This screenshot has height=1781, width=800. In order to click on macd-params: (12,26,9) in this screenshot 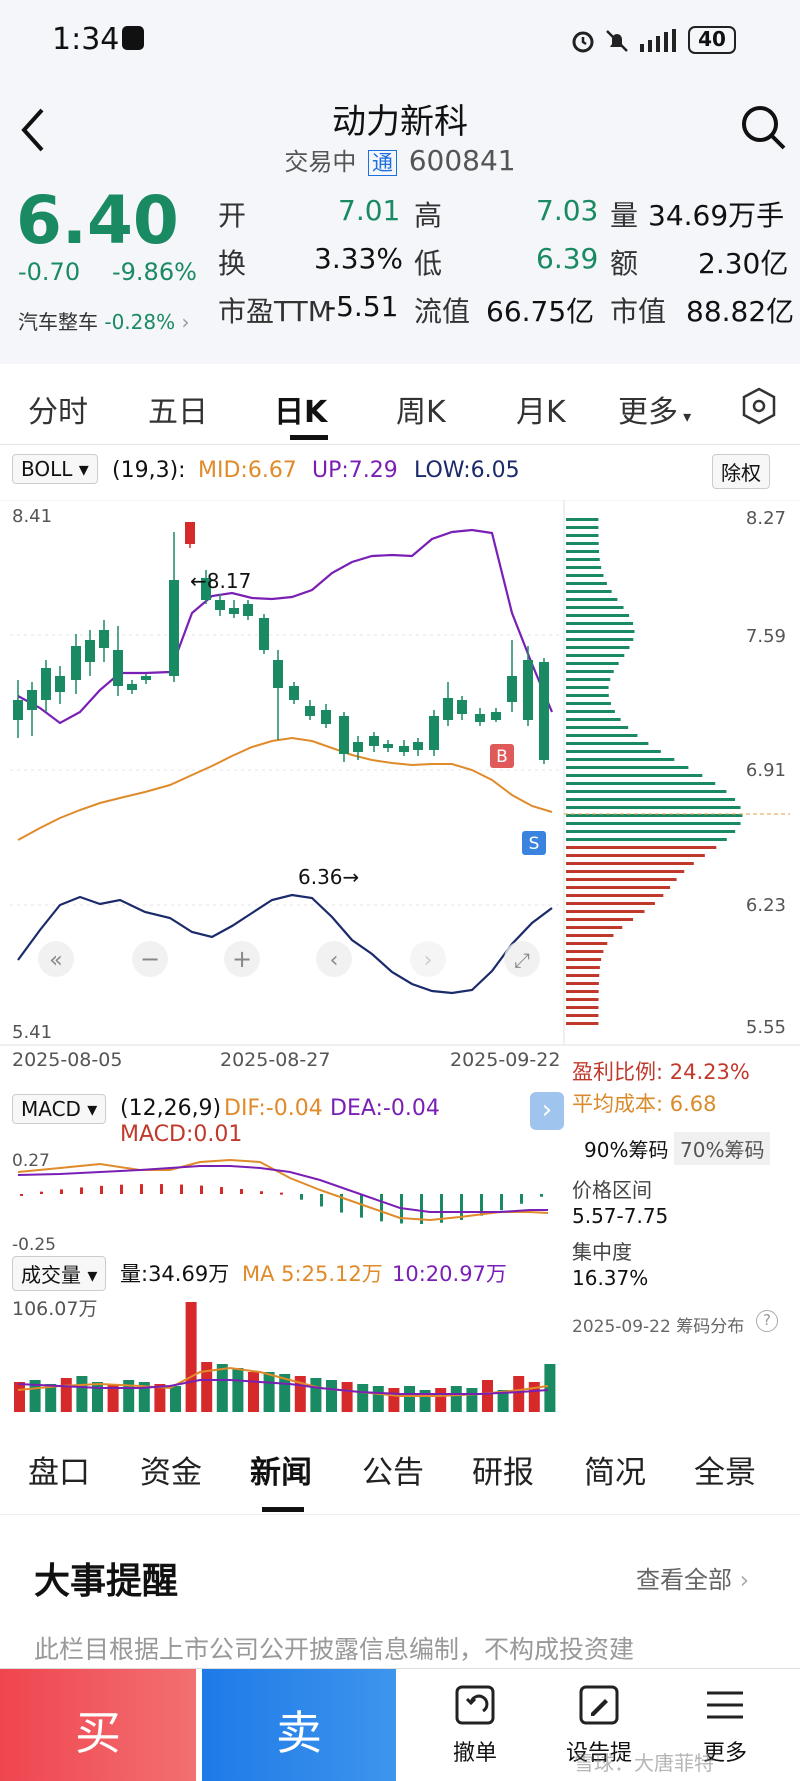, I will do `click(171, 1108)`.